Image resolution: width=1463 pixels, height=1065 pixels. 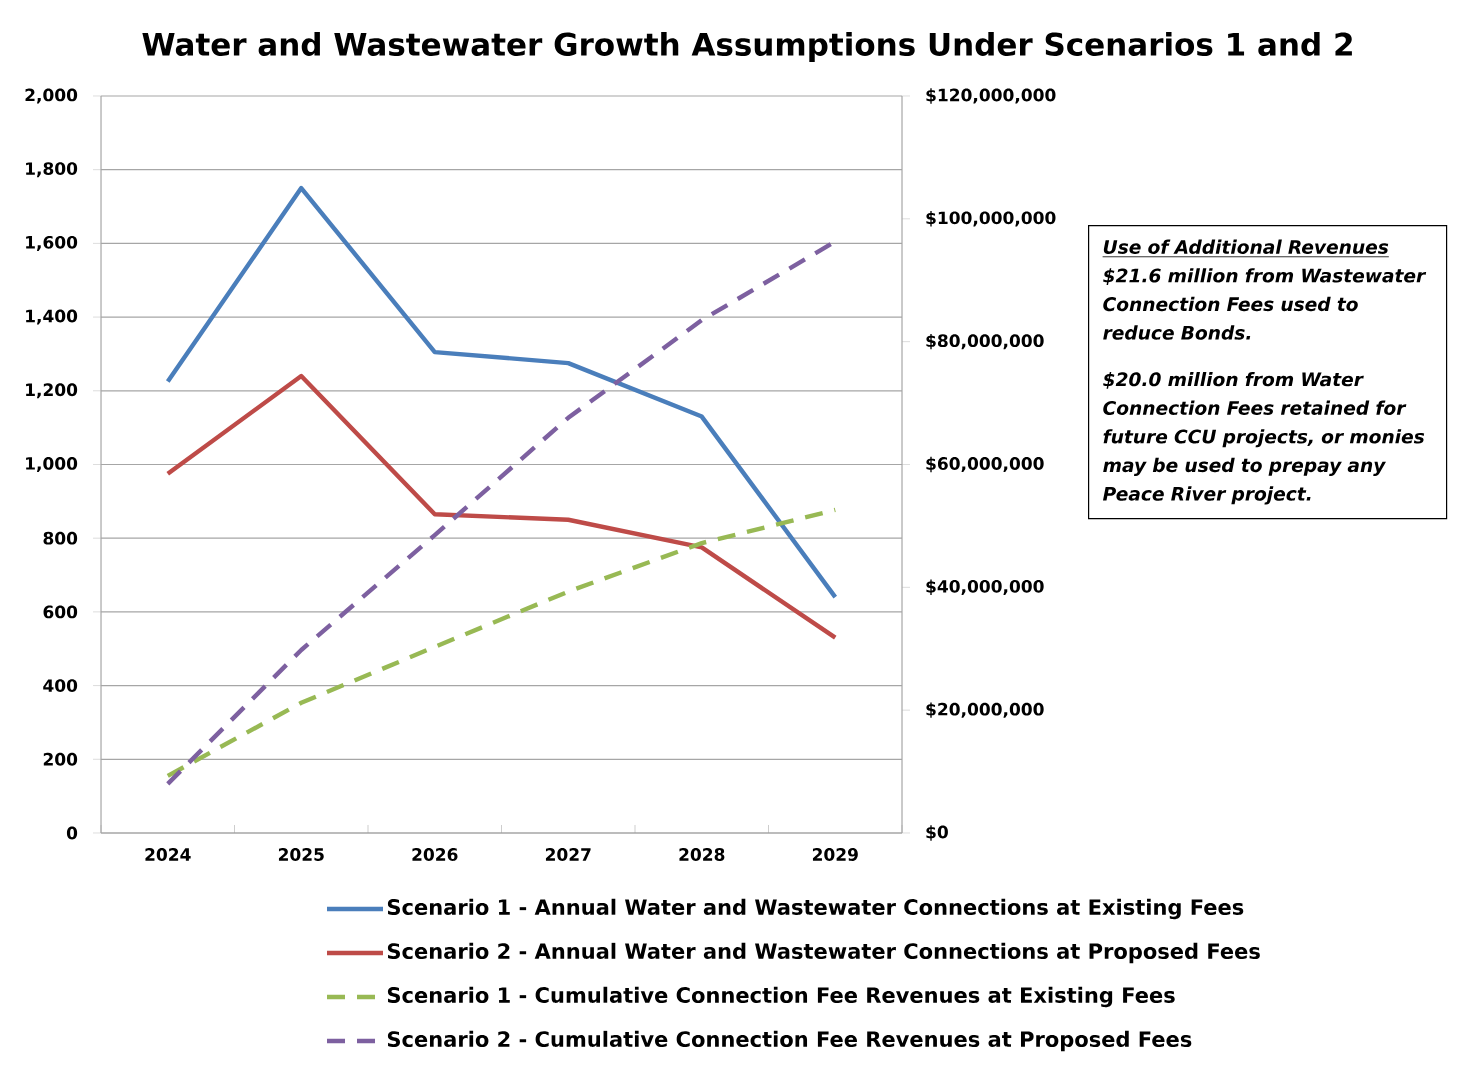 I want to click on legend-label: Scenario 1 - Cumulative Connection Fee Revenues at Existing Fees, so click(x=781, y=997).